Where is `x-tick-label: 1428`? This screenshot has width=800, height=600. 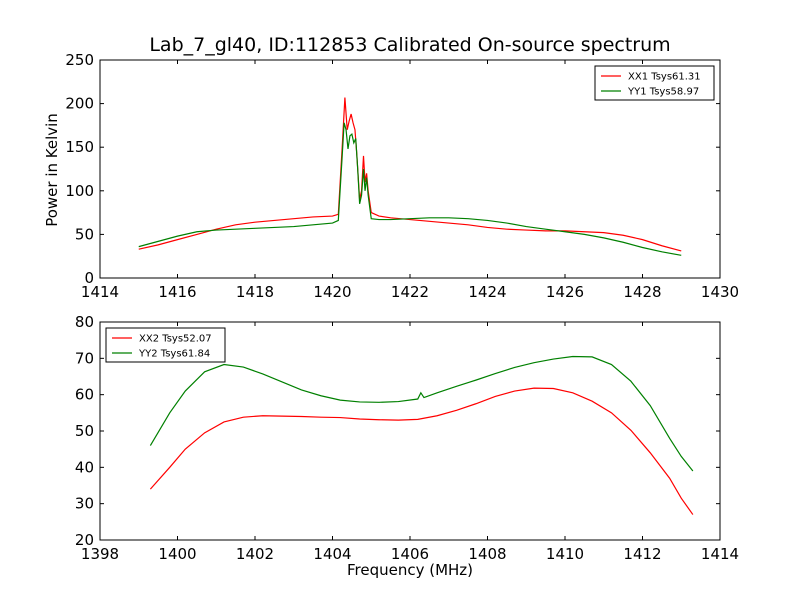 x-tick-label: 1428 is located at coordinates (642, 292).